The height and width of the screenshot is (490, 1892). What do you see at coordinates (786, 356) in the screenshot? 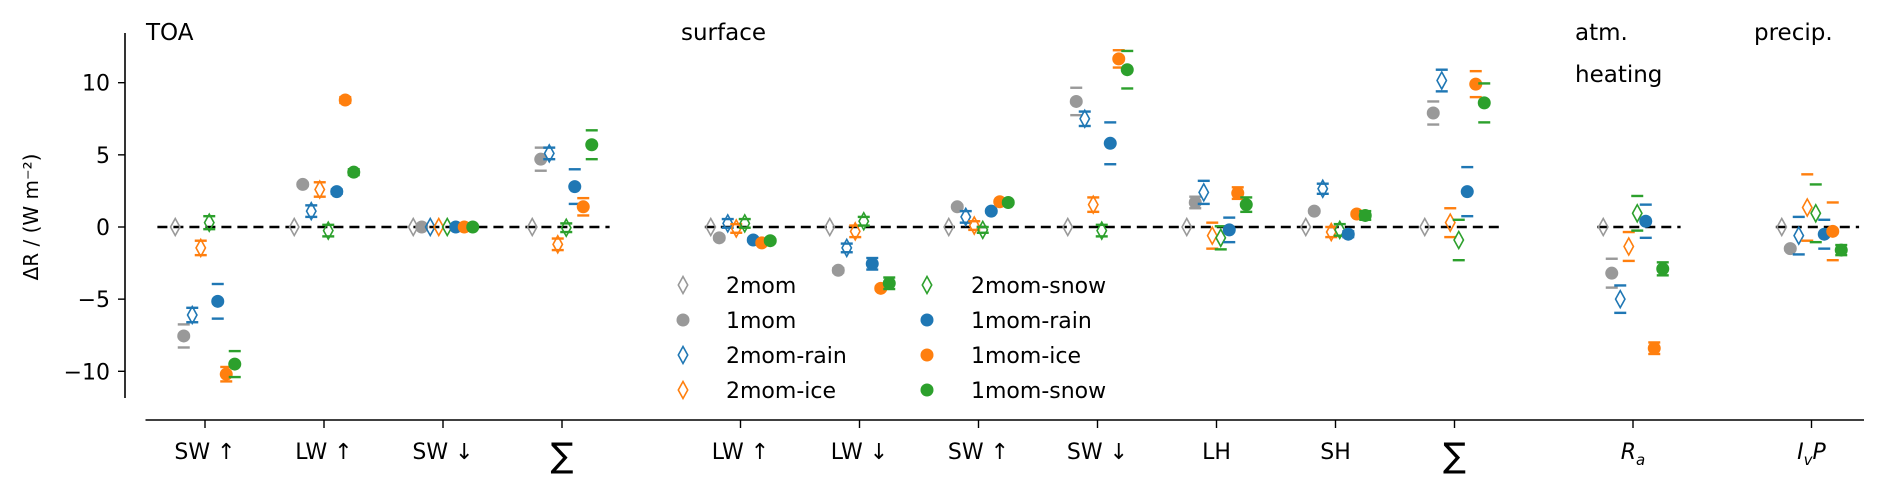
I see `legend-label: 2mom-rain` at bounding box center [786, 356].